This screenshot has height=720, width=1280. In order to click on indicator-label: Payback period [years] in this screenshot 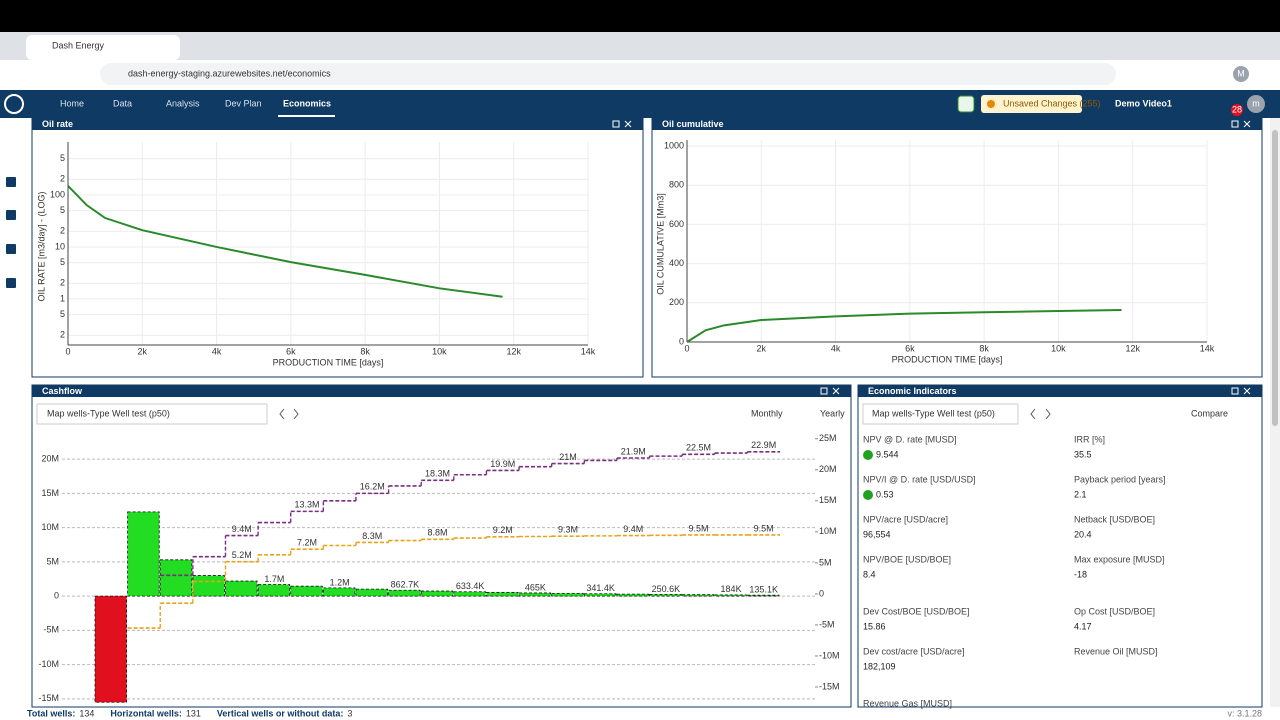, I will do `click(1120, 479)`.